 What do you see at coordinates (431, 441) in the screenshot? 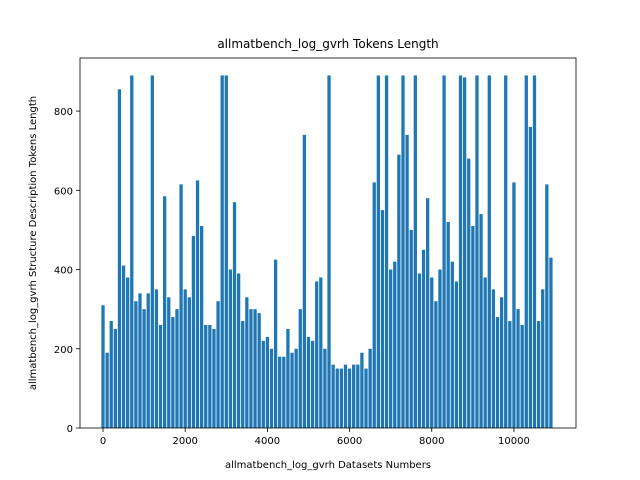
I see `x-tick-label: 8000` at bounding box center [431, 441].